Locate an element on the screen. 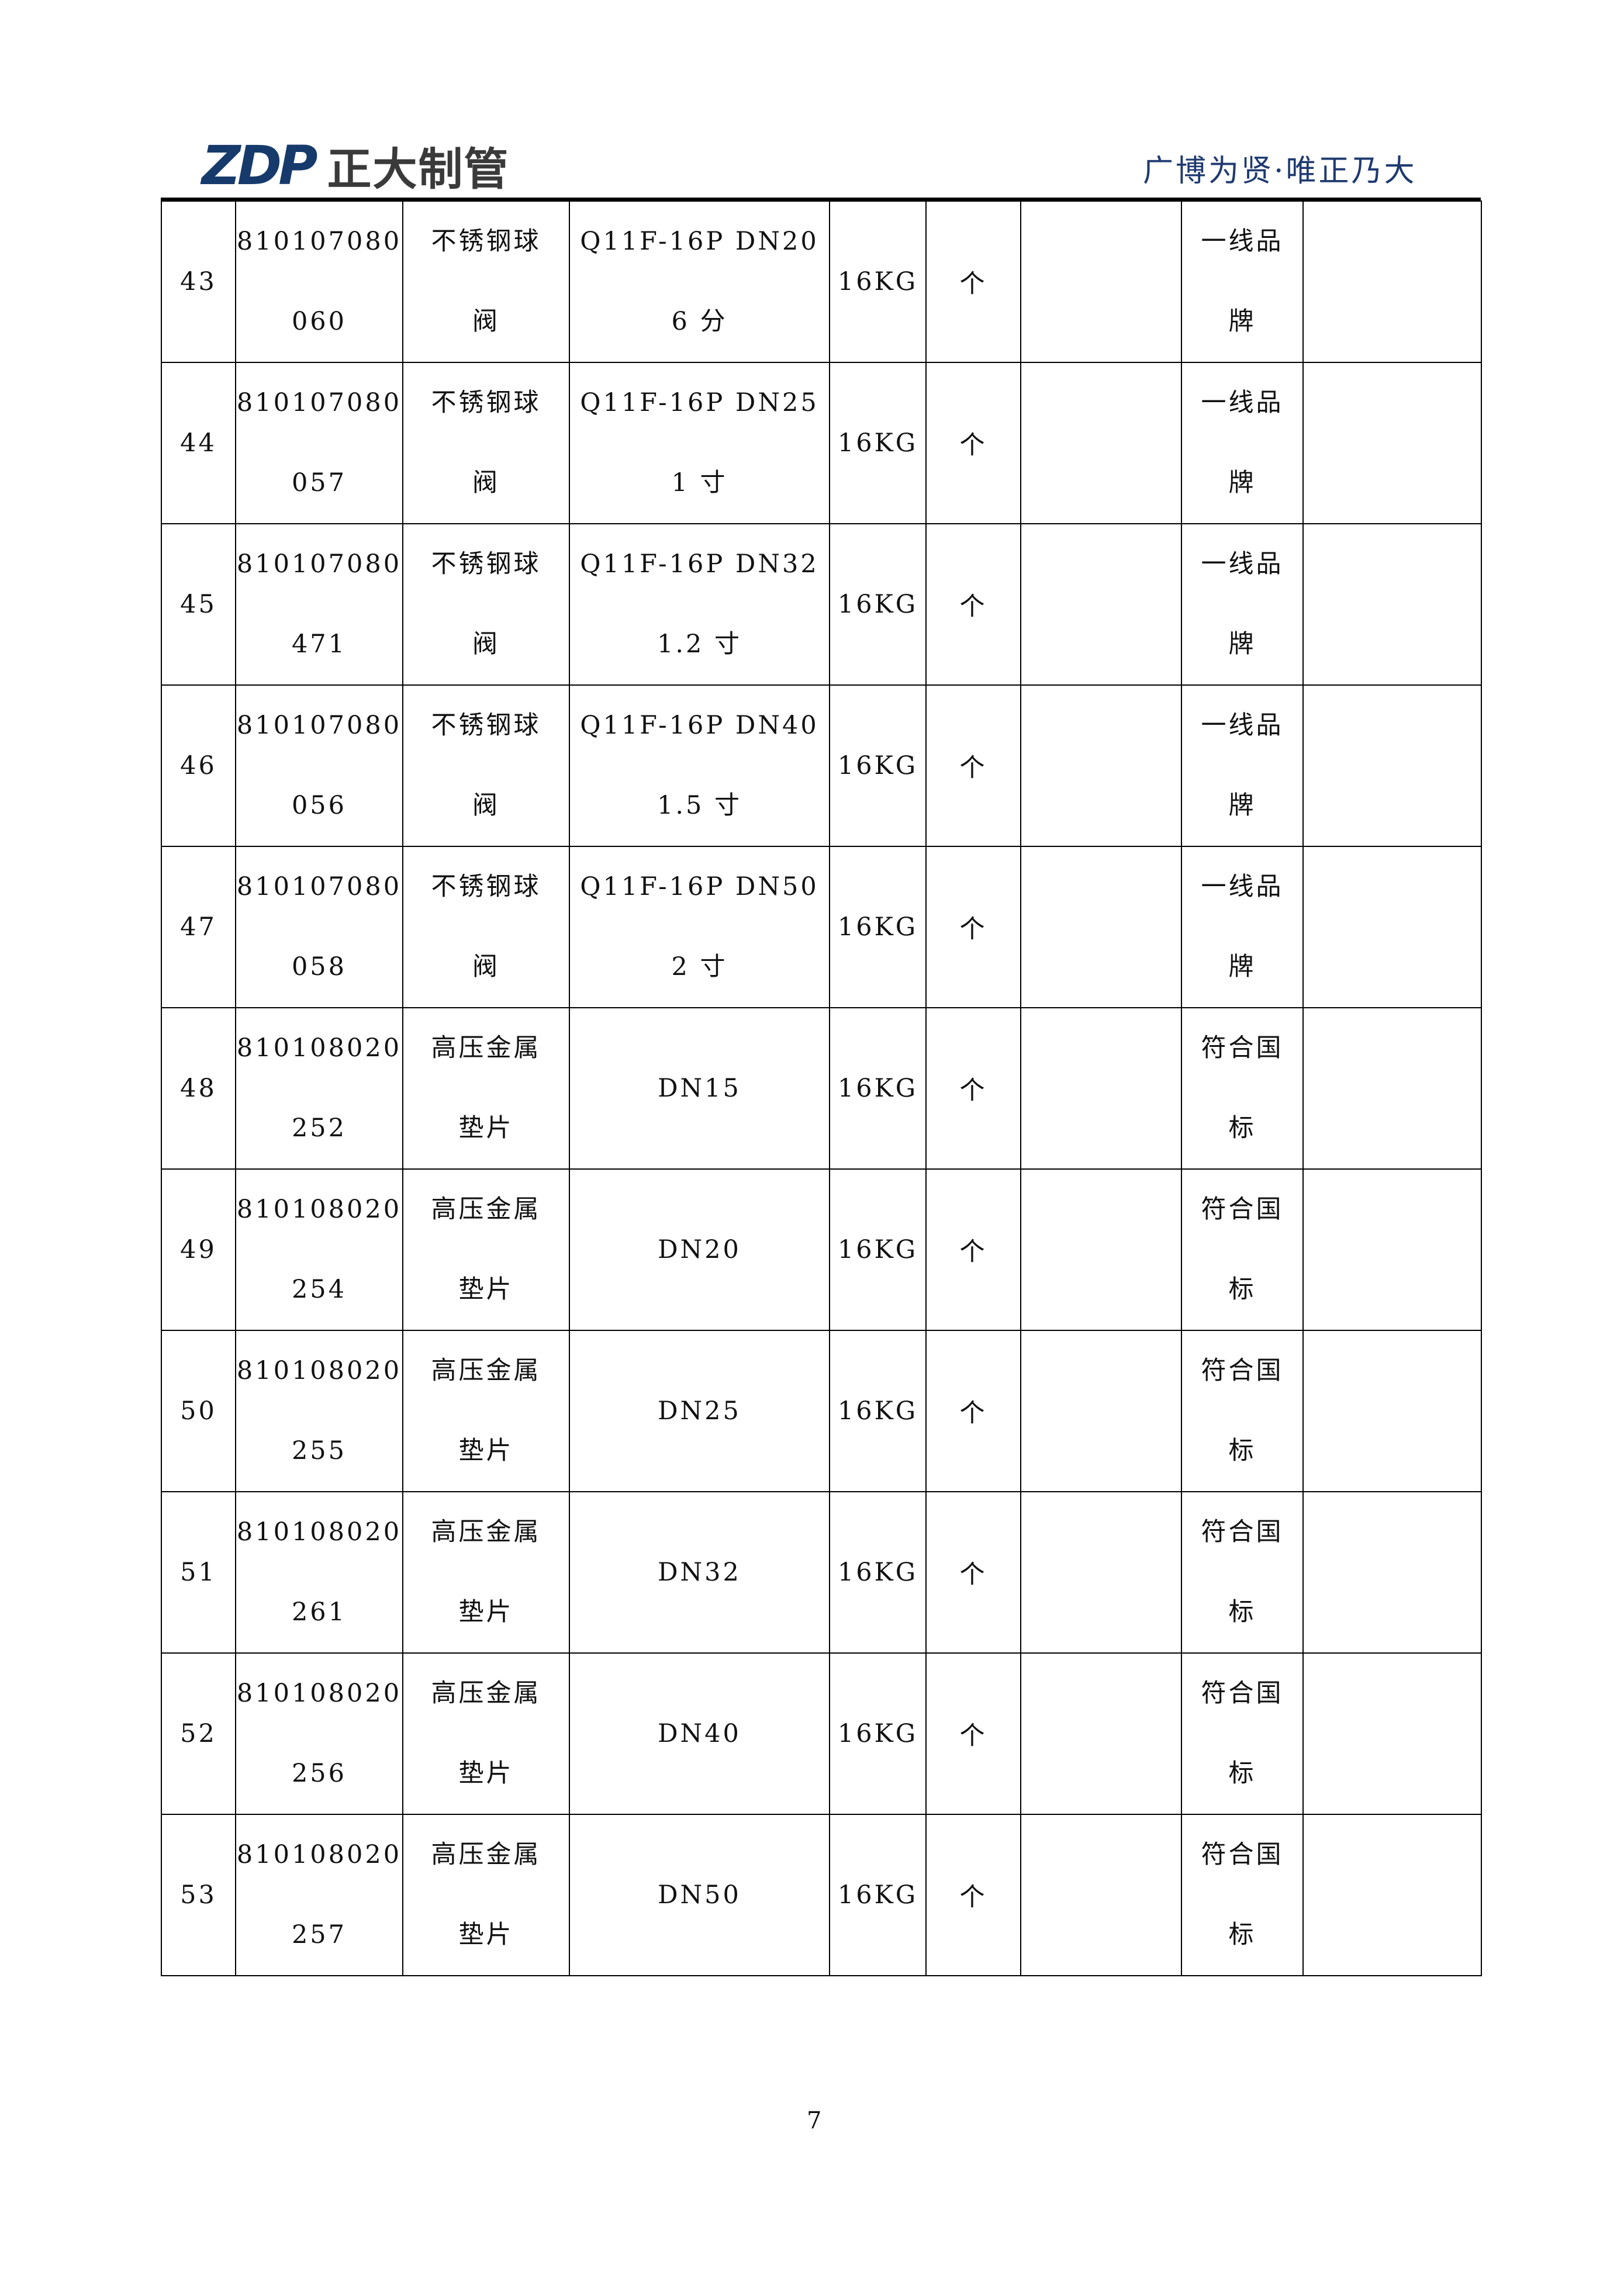 This screenshot has height=2296, width=1624. specification-line: 1.2 寸 is located at coordinates (699, 644).